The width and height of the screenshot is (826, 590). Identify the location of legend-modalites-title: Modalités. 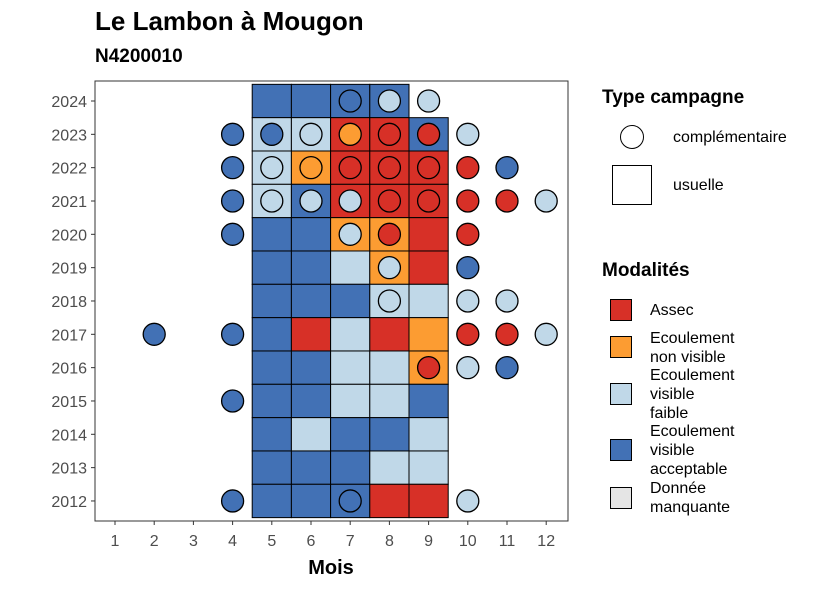
(646, 270).